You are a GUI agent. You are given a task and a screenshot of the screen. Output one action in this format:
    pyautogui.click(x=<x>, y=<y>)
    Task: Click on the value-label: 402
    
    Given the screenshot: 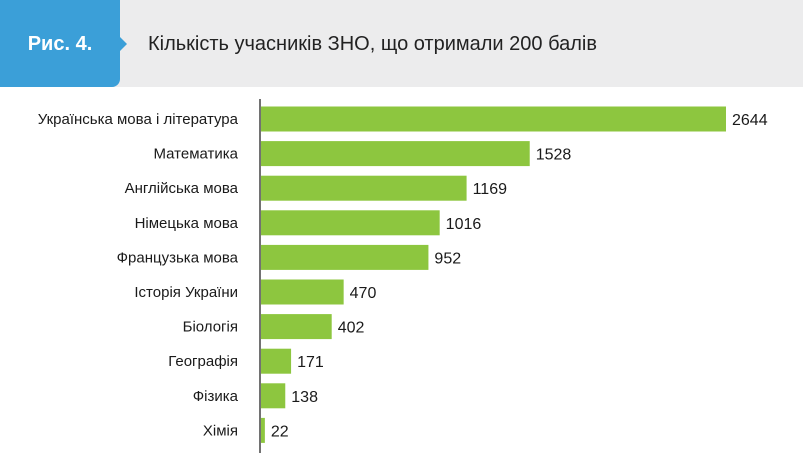 What is the action you would take?
    pyautogui.click(x=351, y=328)
    